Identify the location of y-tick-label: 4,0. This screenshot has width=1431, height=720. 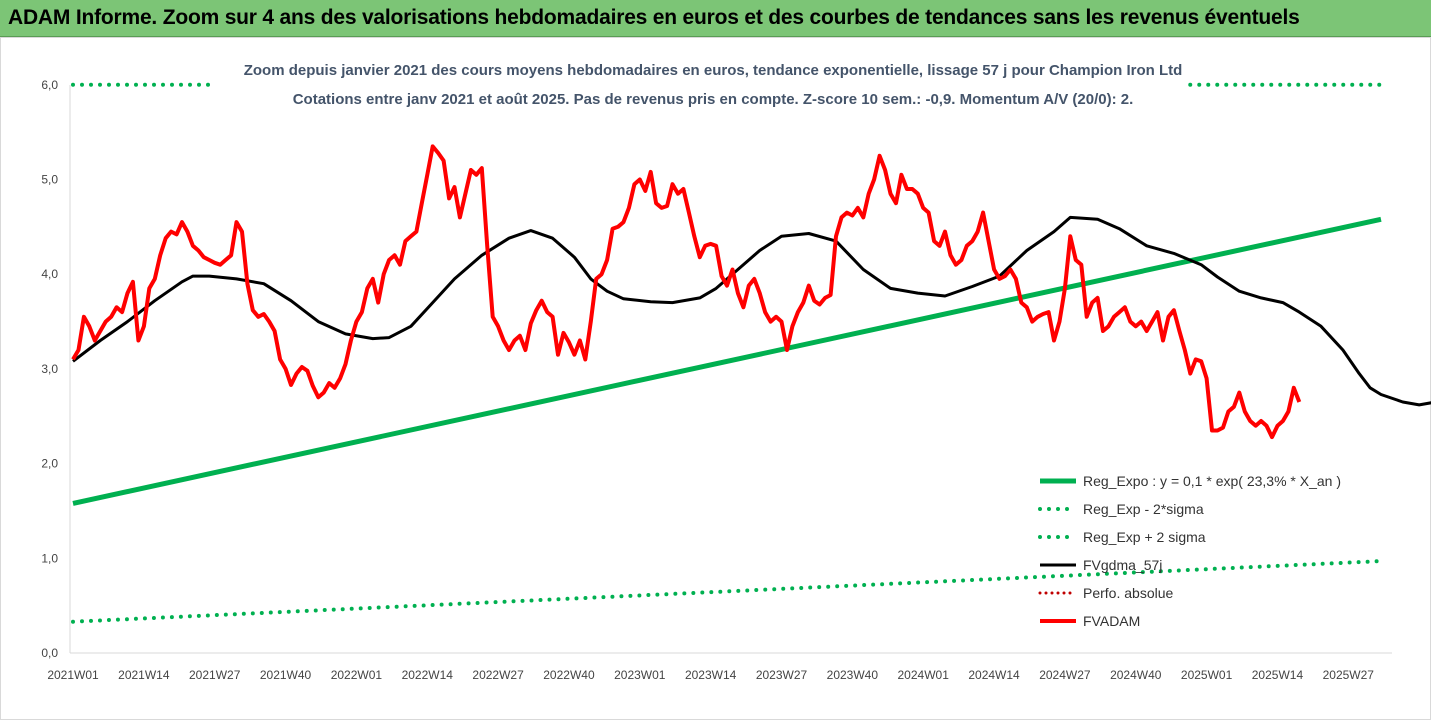
(49, 274).